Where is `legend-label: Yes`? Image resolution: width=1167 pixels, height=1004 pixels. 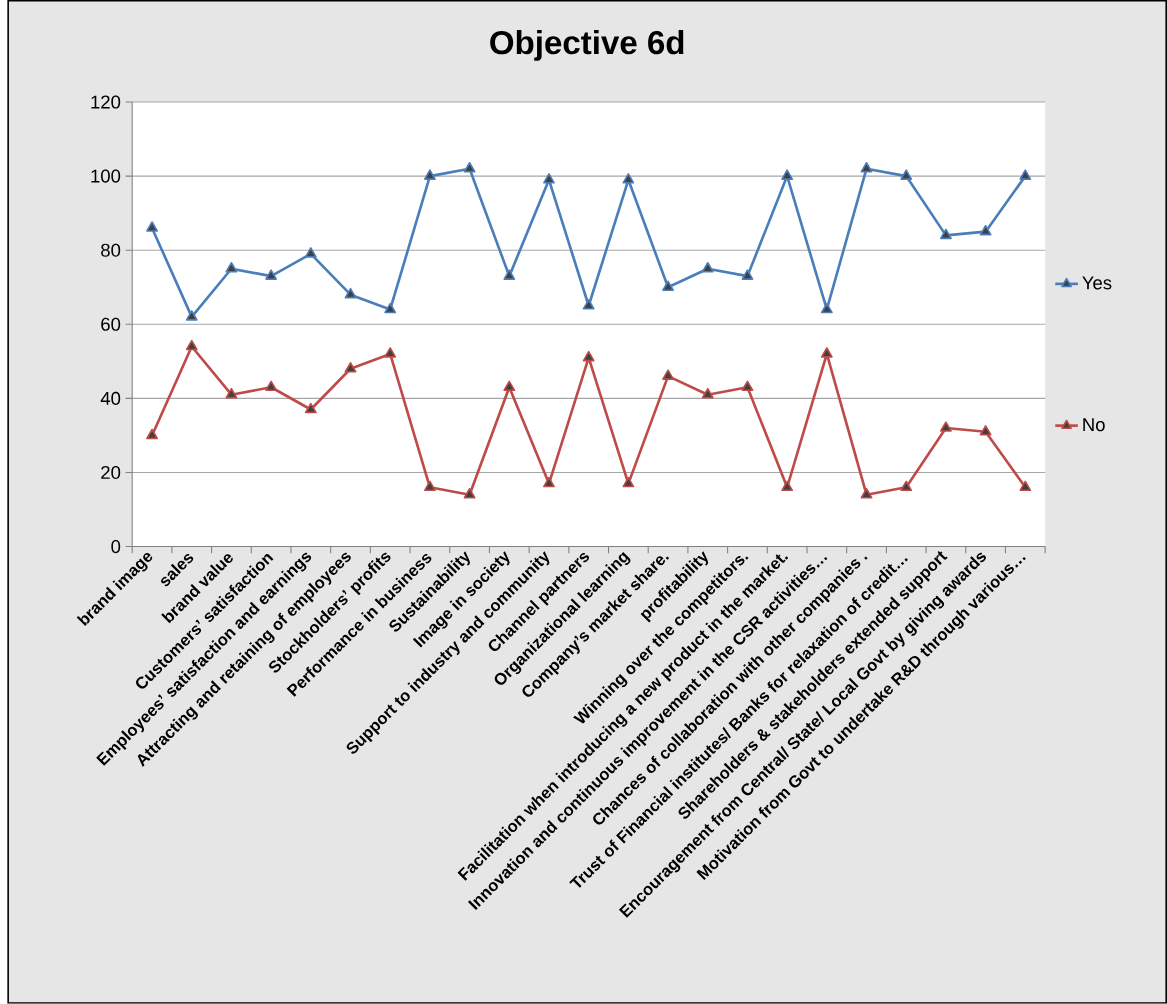
legend-label: Yes is located at coordinates (1097, 283).